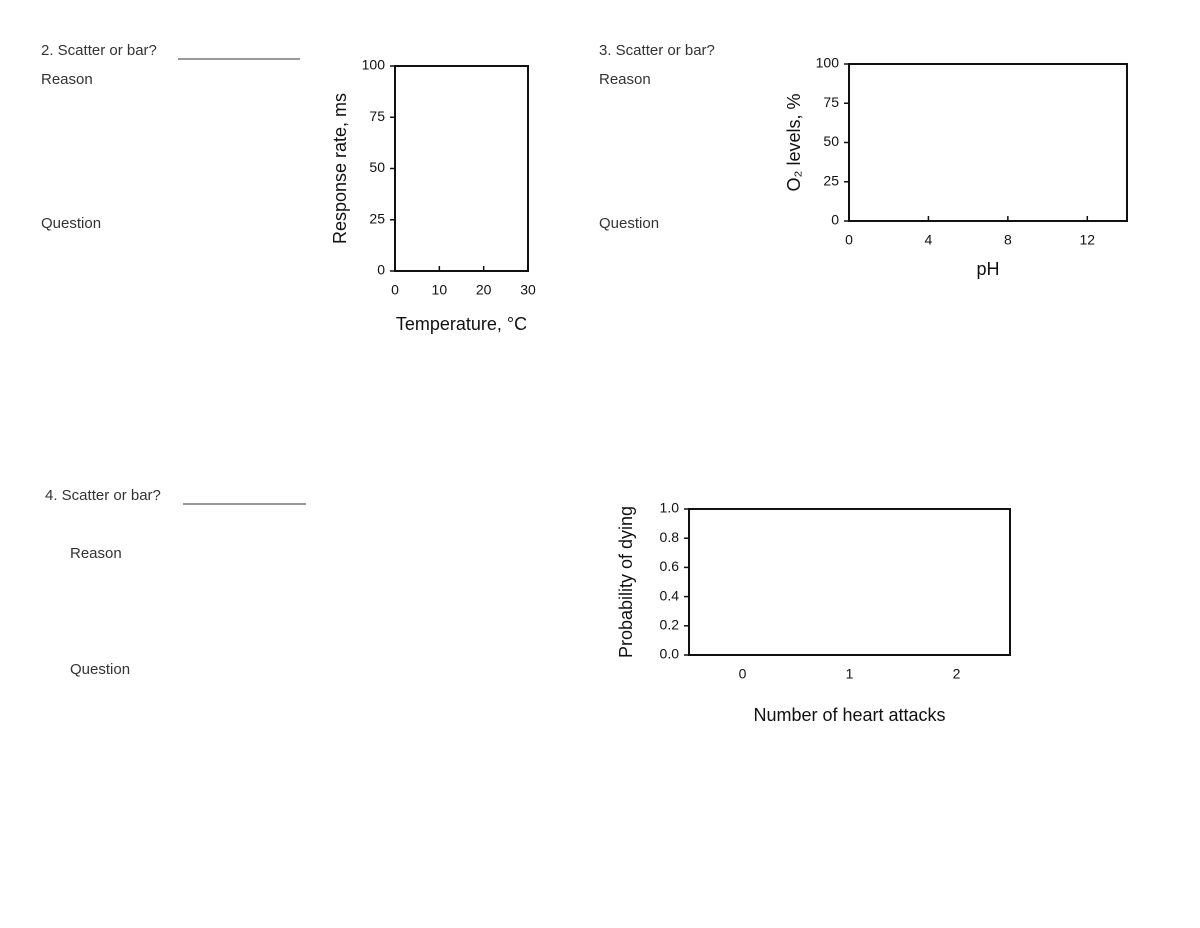  What do you see at coordinates (440, 290) in the screenshot?
I see `x-tick-label: 10` at bounding box center [440, 290].